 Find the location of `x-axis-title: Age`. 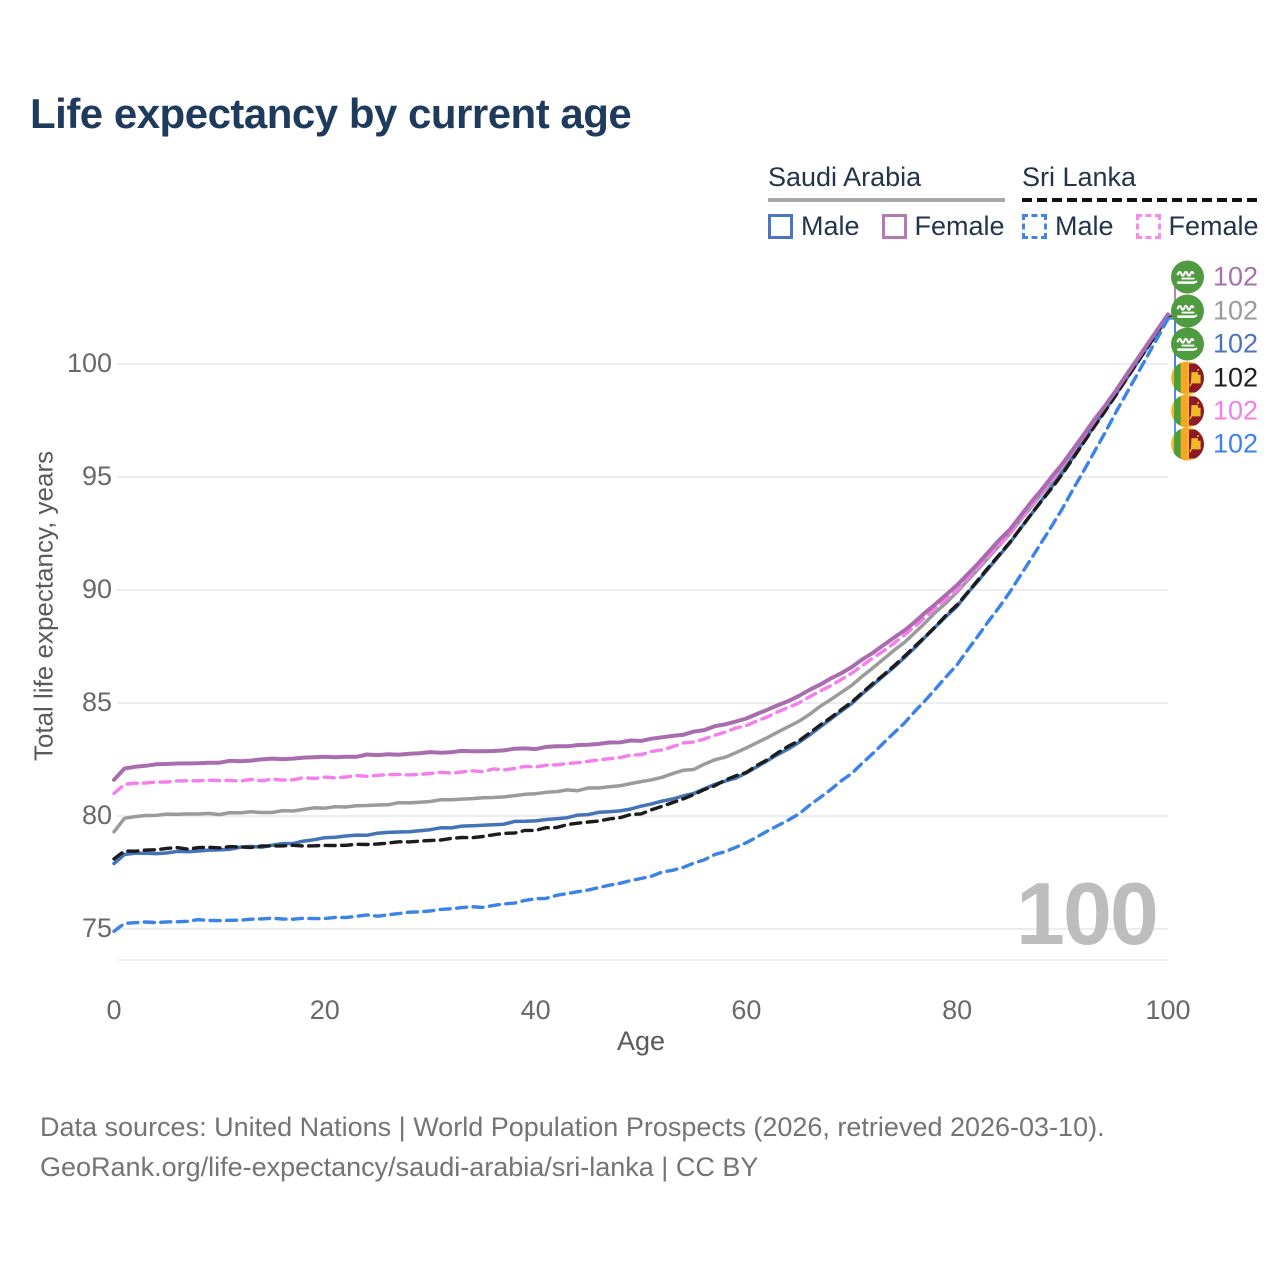

x-axis-title: Age is located at coordinates (641, 1041).